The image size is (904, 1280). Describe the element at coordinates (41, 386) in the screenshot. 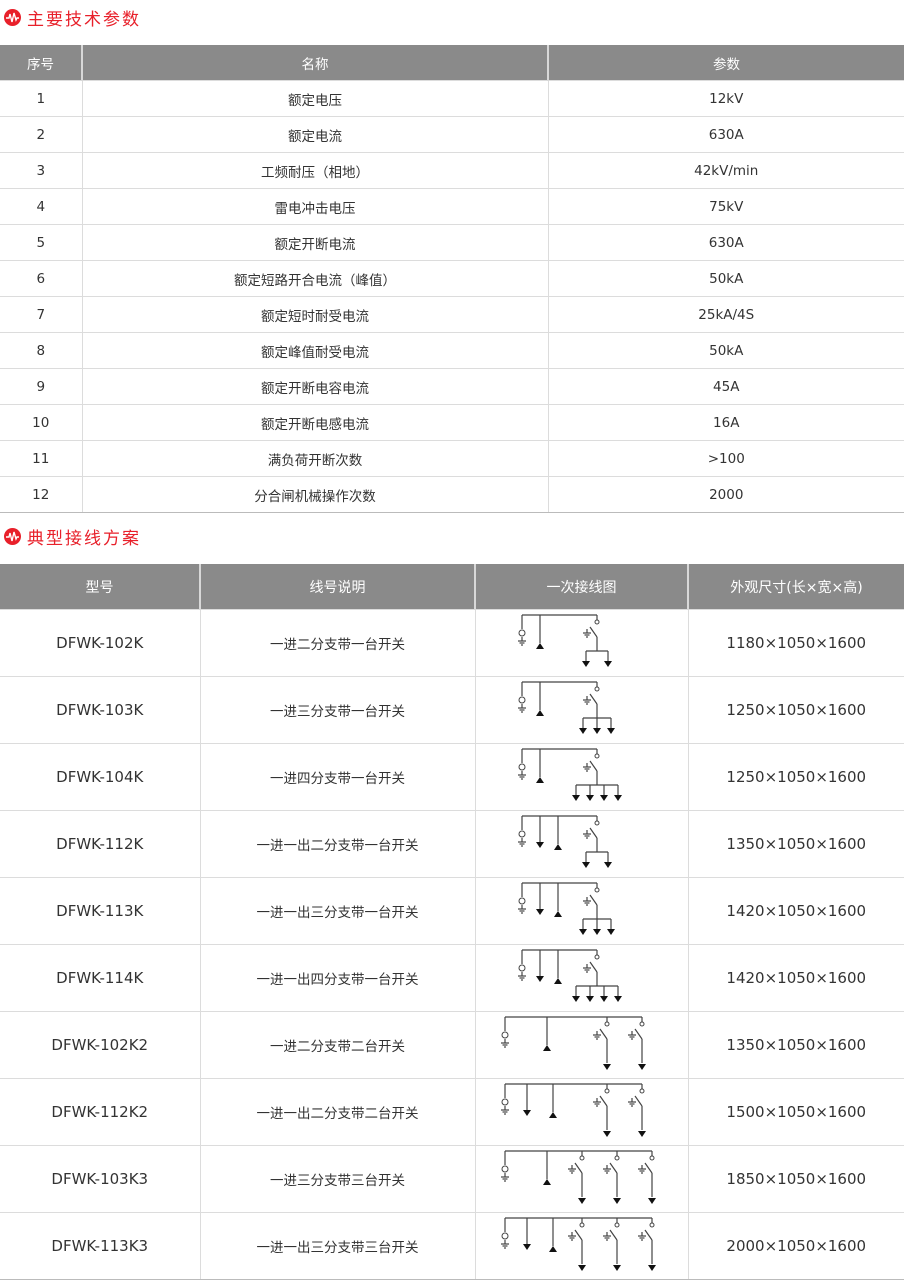

I see `param-index: 9` at that location.